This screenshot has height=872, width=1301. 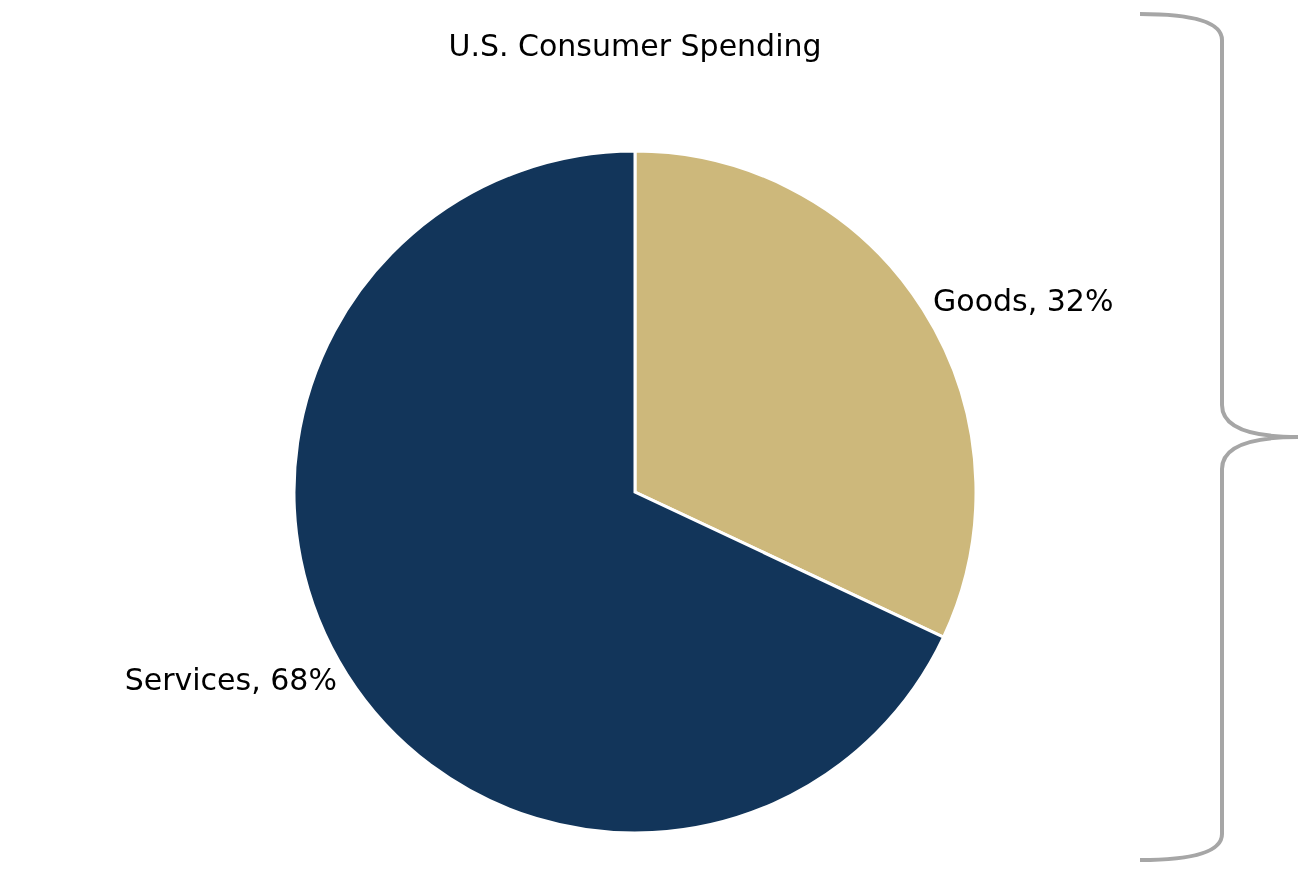 I want to click on slice-label: Goods, 32%, so click(x=1023, y=301).